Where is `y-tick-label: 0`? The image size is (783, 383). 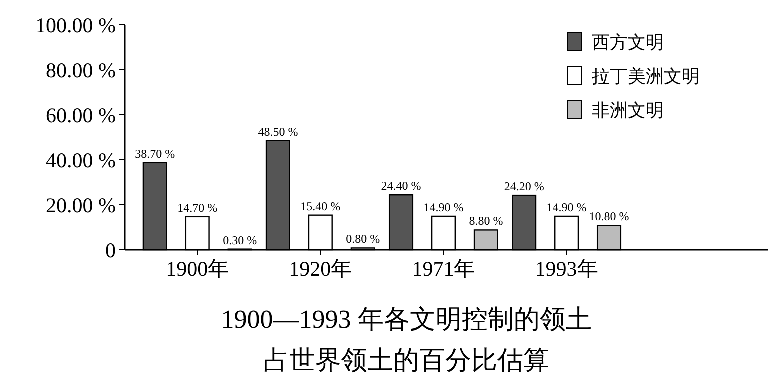
y-tick-label: 0 is located at coordinates (111, 250).